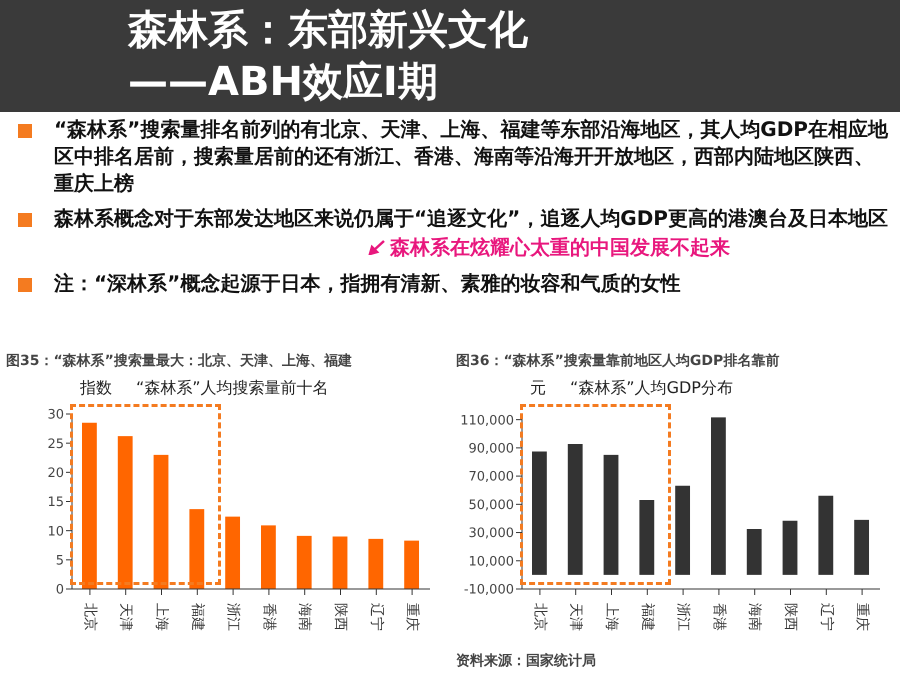 This screenshot has height=675, width=900. I want to click on text: 森林系：东部新兴文化 ——ABH效应I期, so click(328, 56).